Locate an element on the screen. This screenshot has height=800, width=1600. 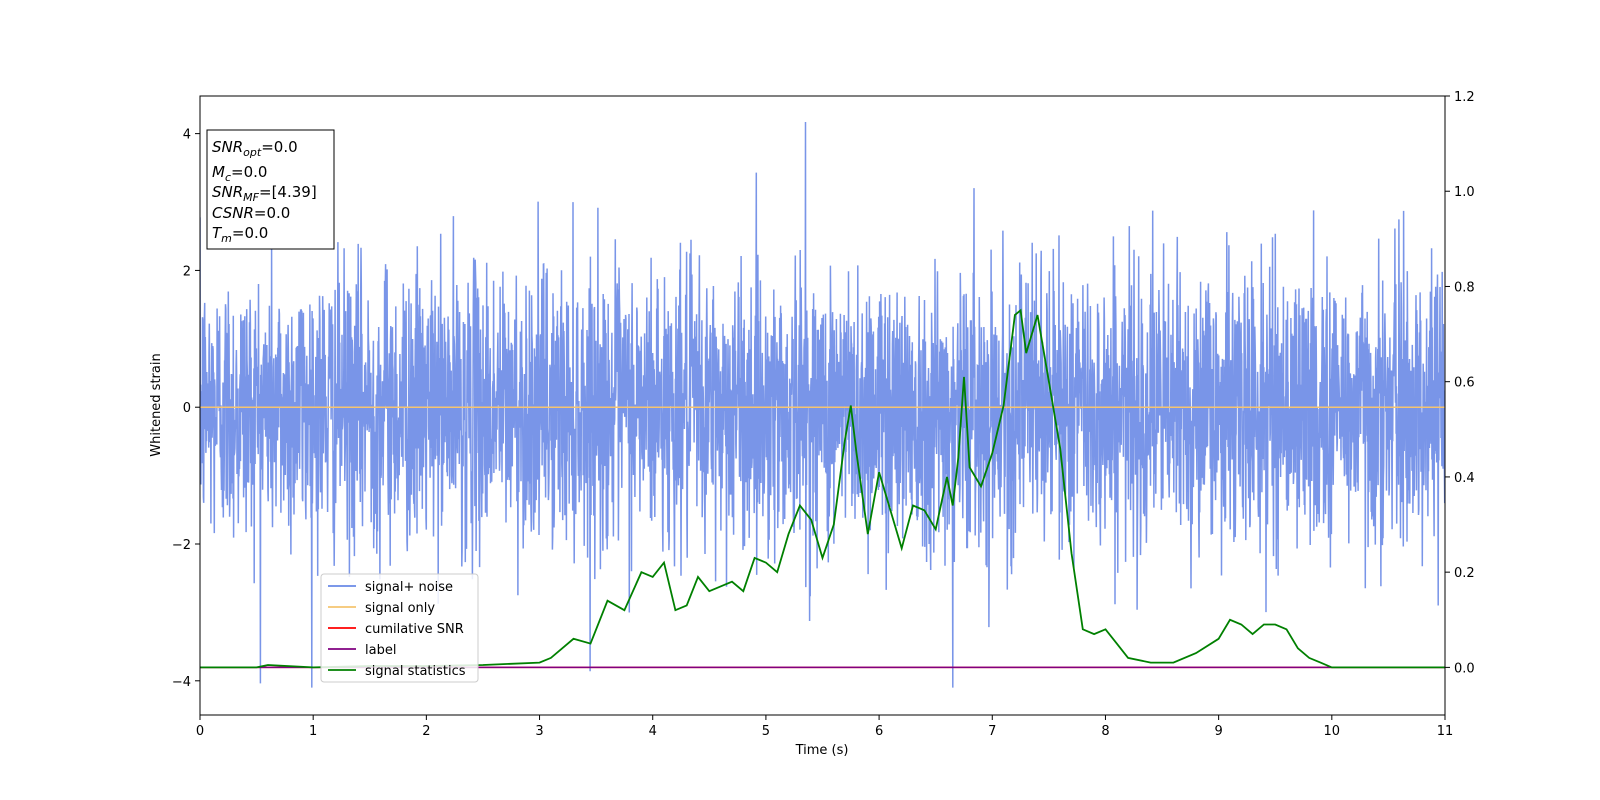
y-right-tick-label: 0.2 is located at coordinates (1464, 573).